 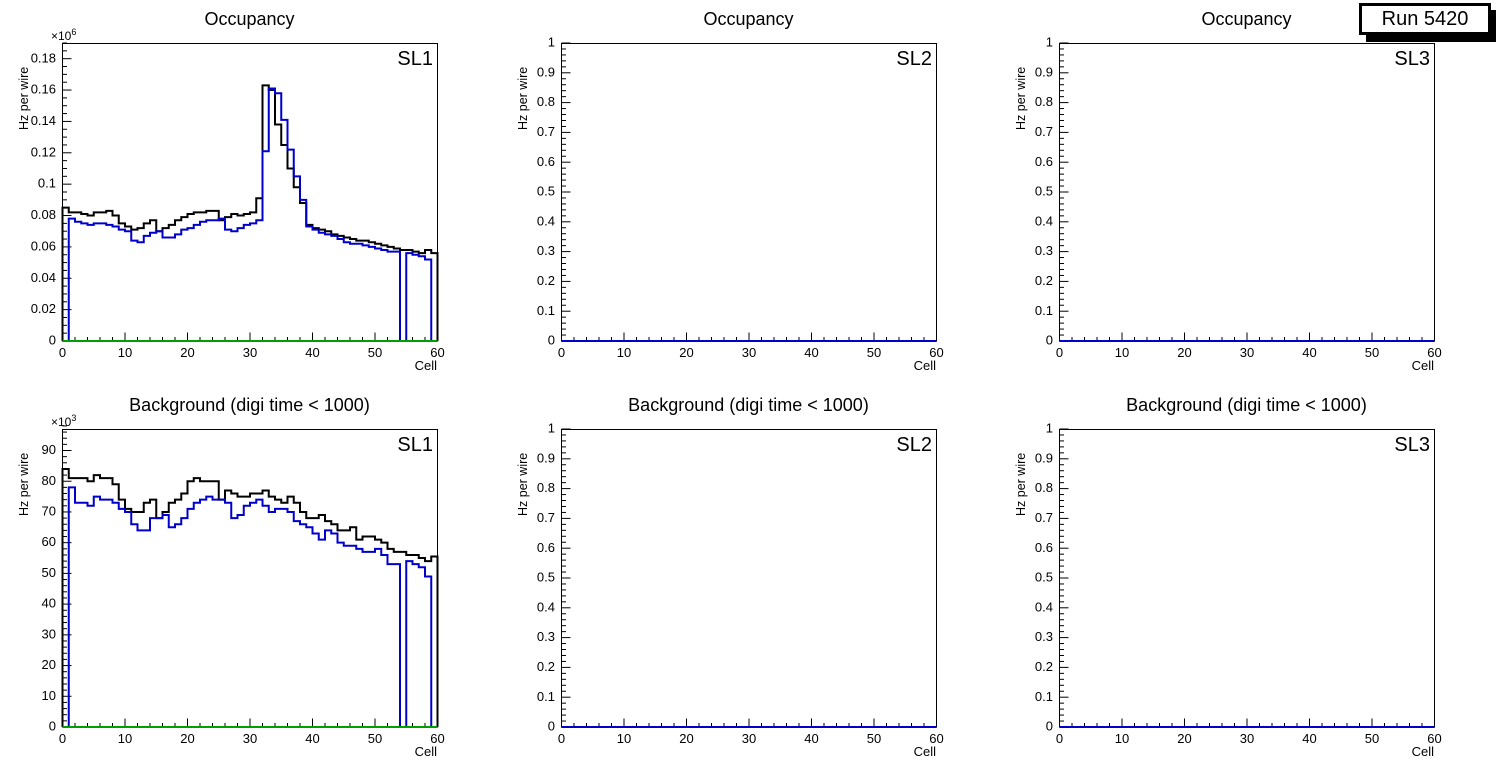 I want to click on y-axis-exponent: ×10⁶, so click(x=63, y=35).